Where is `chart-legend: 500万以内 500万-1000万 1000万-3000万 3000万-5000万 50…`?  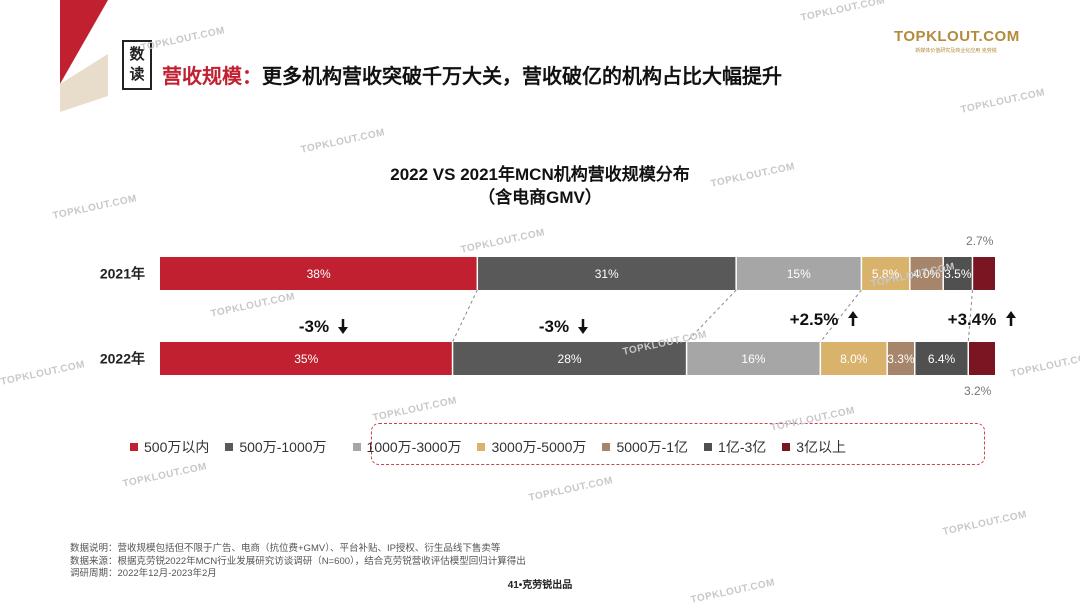
chart-legend: 500万以内 500万-1000万 1000万-3000万 3000万-5000万 50… is located at coordinates (496, 447).